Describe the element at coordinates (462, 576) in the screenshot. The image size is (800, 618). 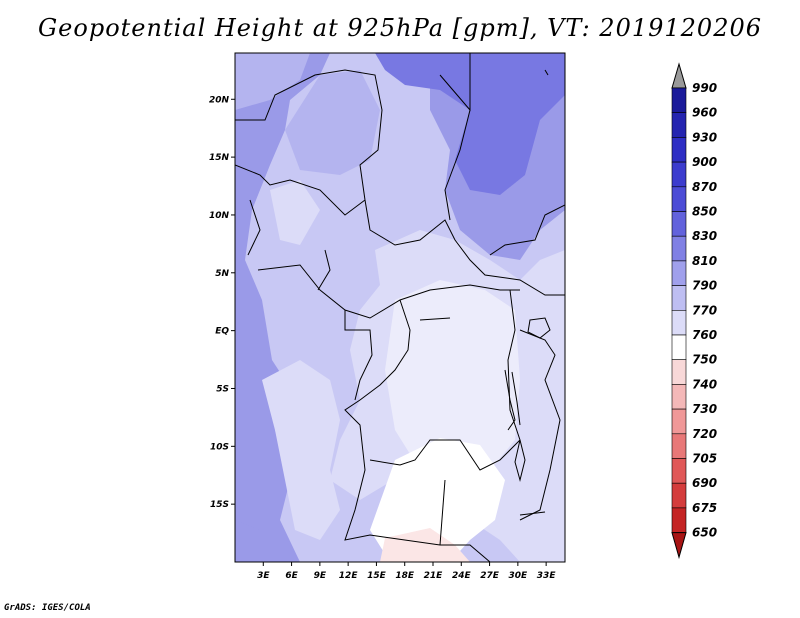
I see `lon-label: 24E` at that location.